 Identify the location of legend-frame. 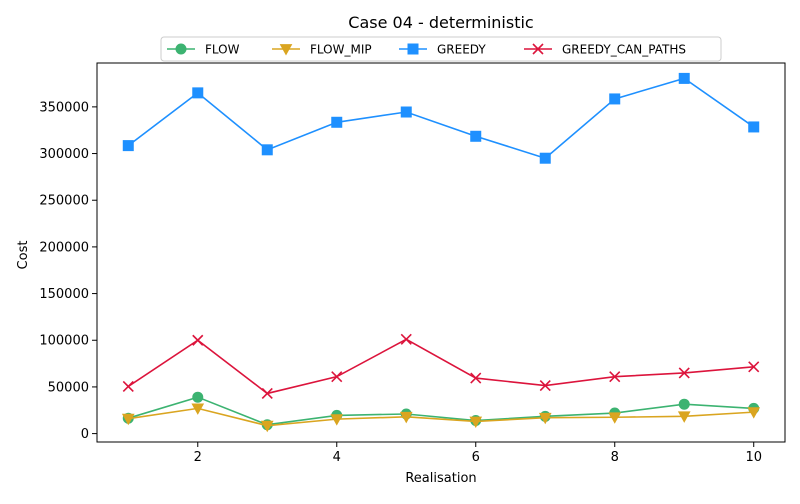
(441, 49).